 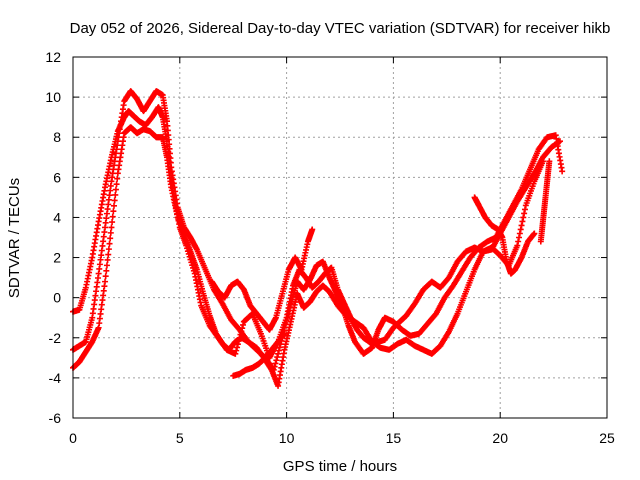 What do you see at coordinates (500, 438) in the screenshot?
I see `x-tick-label: 20` at bounding box center [500, 438].